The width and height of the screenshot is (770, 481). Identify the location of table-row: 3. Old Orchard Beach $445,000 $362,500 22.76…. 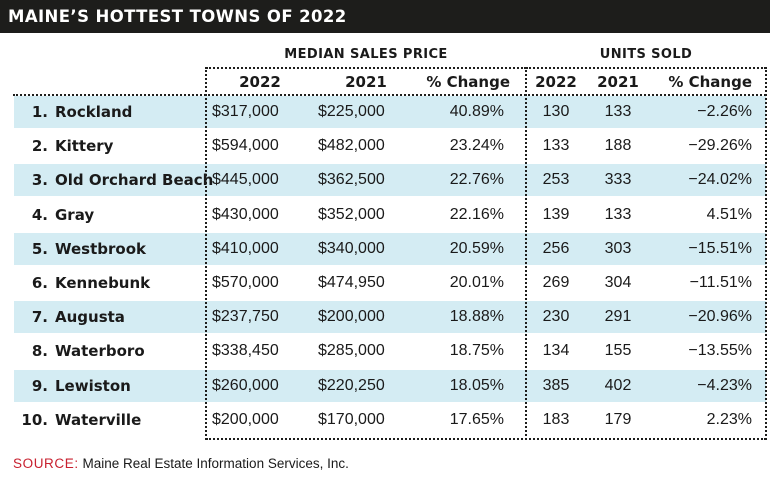
(385, 180).